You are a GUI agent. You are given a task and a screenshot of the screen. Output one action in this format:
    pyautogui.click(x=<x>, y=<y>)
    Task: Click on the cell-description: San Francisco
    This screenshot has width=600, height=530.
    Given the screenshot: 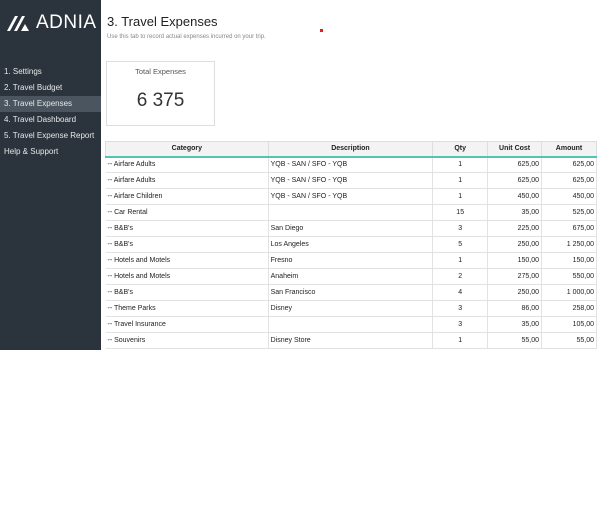 What is the action you would take?
    pyautogui.click(x=351, y=292)
    